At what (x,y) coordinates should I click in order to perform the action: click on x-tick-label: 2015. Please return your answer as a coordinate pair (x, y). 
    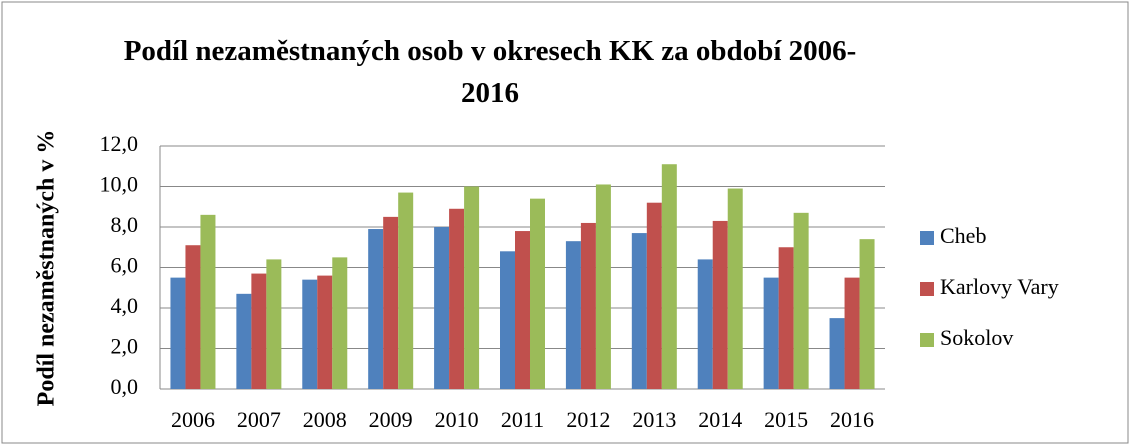
    Looking at the image, I should click on (786, 419).